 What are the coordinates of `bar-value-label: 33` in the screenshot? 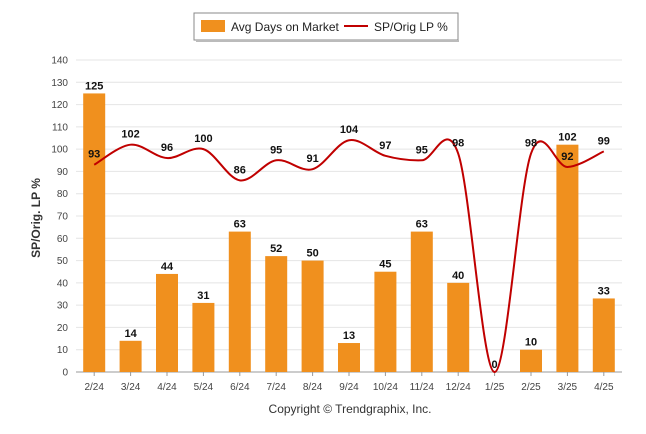 It's located at (604, 291).